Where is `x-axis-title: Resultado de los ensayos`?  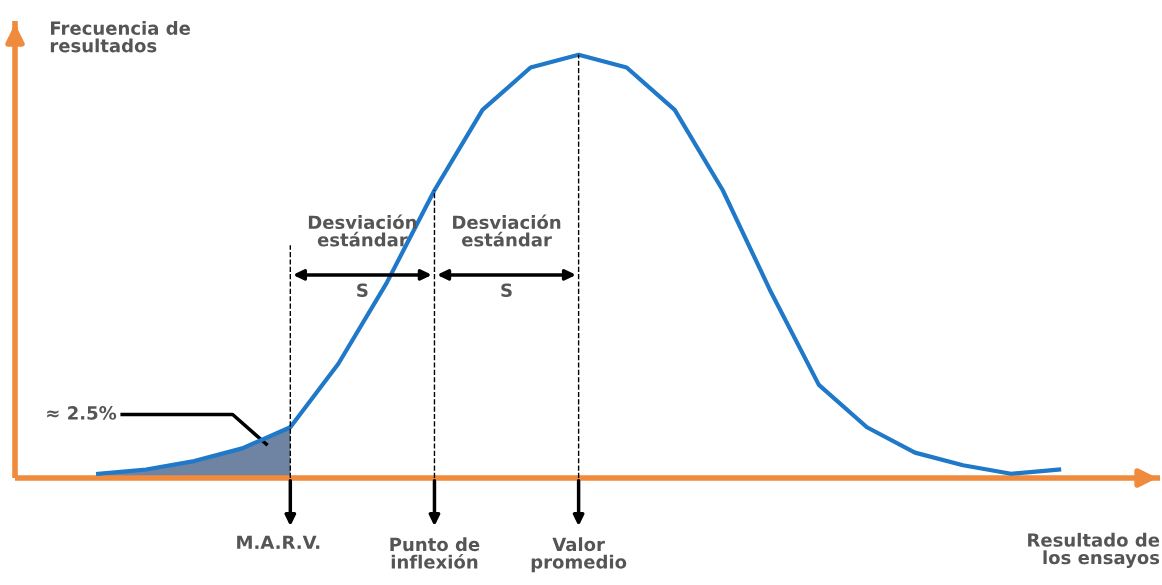 x-axis-title: Resultado de los ensayos is located at coordinates (1094, 550).